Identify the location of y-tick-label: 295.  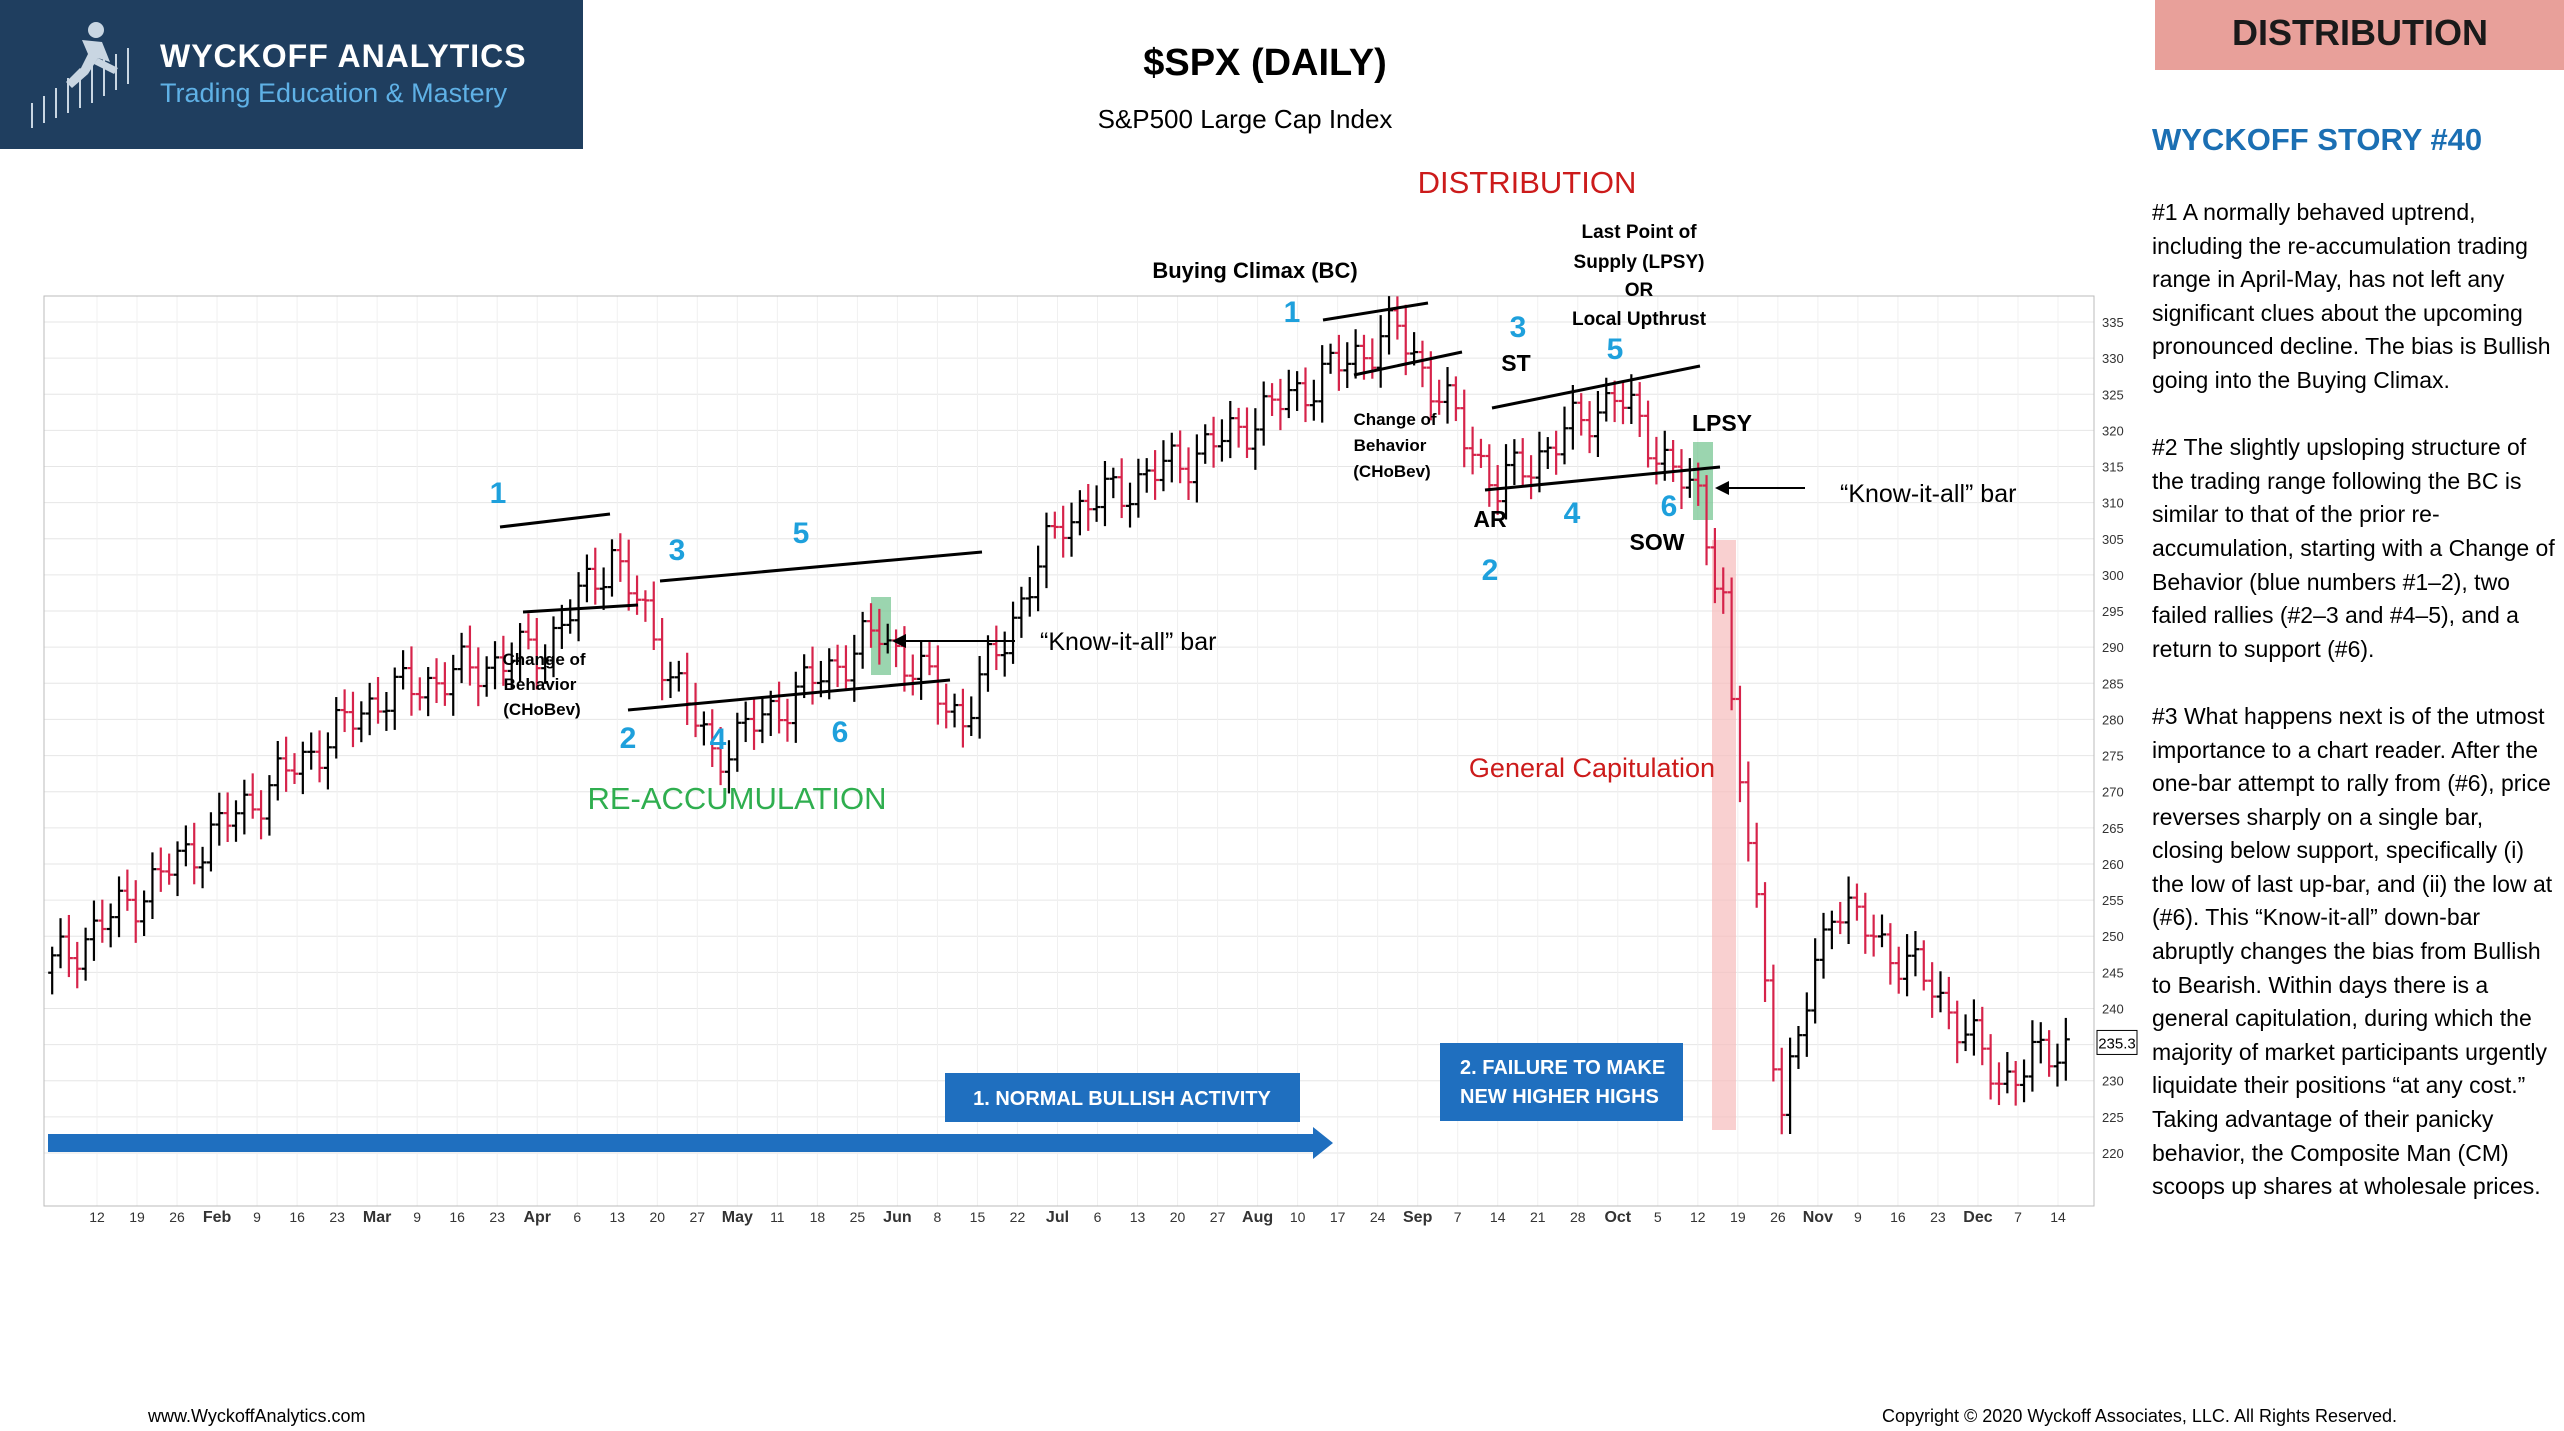
(2113, 611).